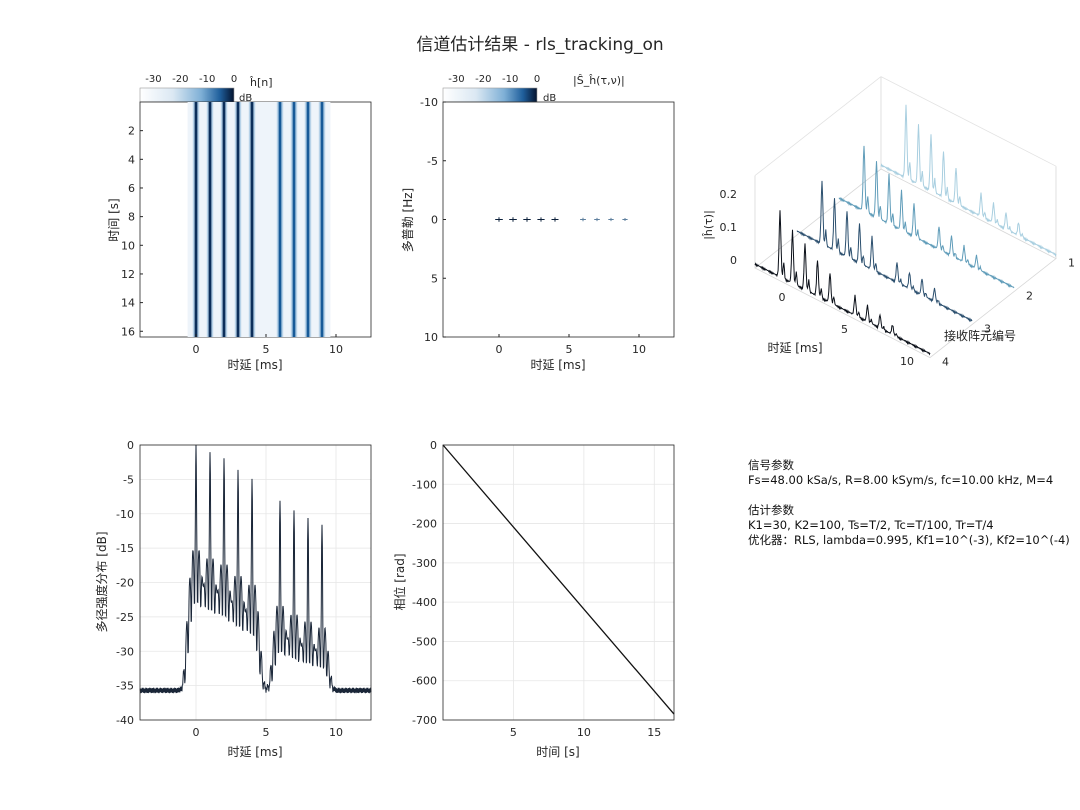 This screenshot has height=810, width=1080. What do you see at coordinates (733, 260) in the screenshot?
I see `waterfall-ztick-label: 0` at bounding box center [733, 260].